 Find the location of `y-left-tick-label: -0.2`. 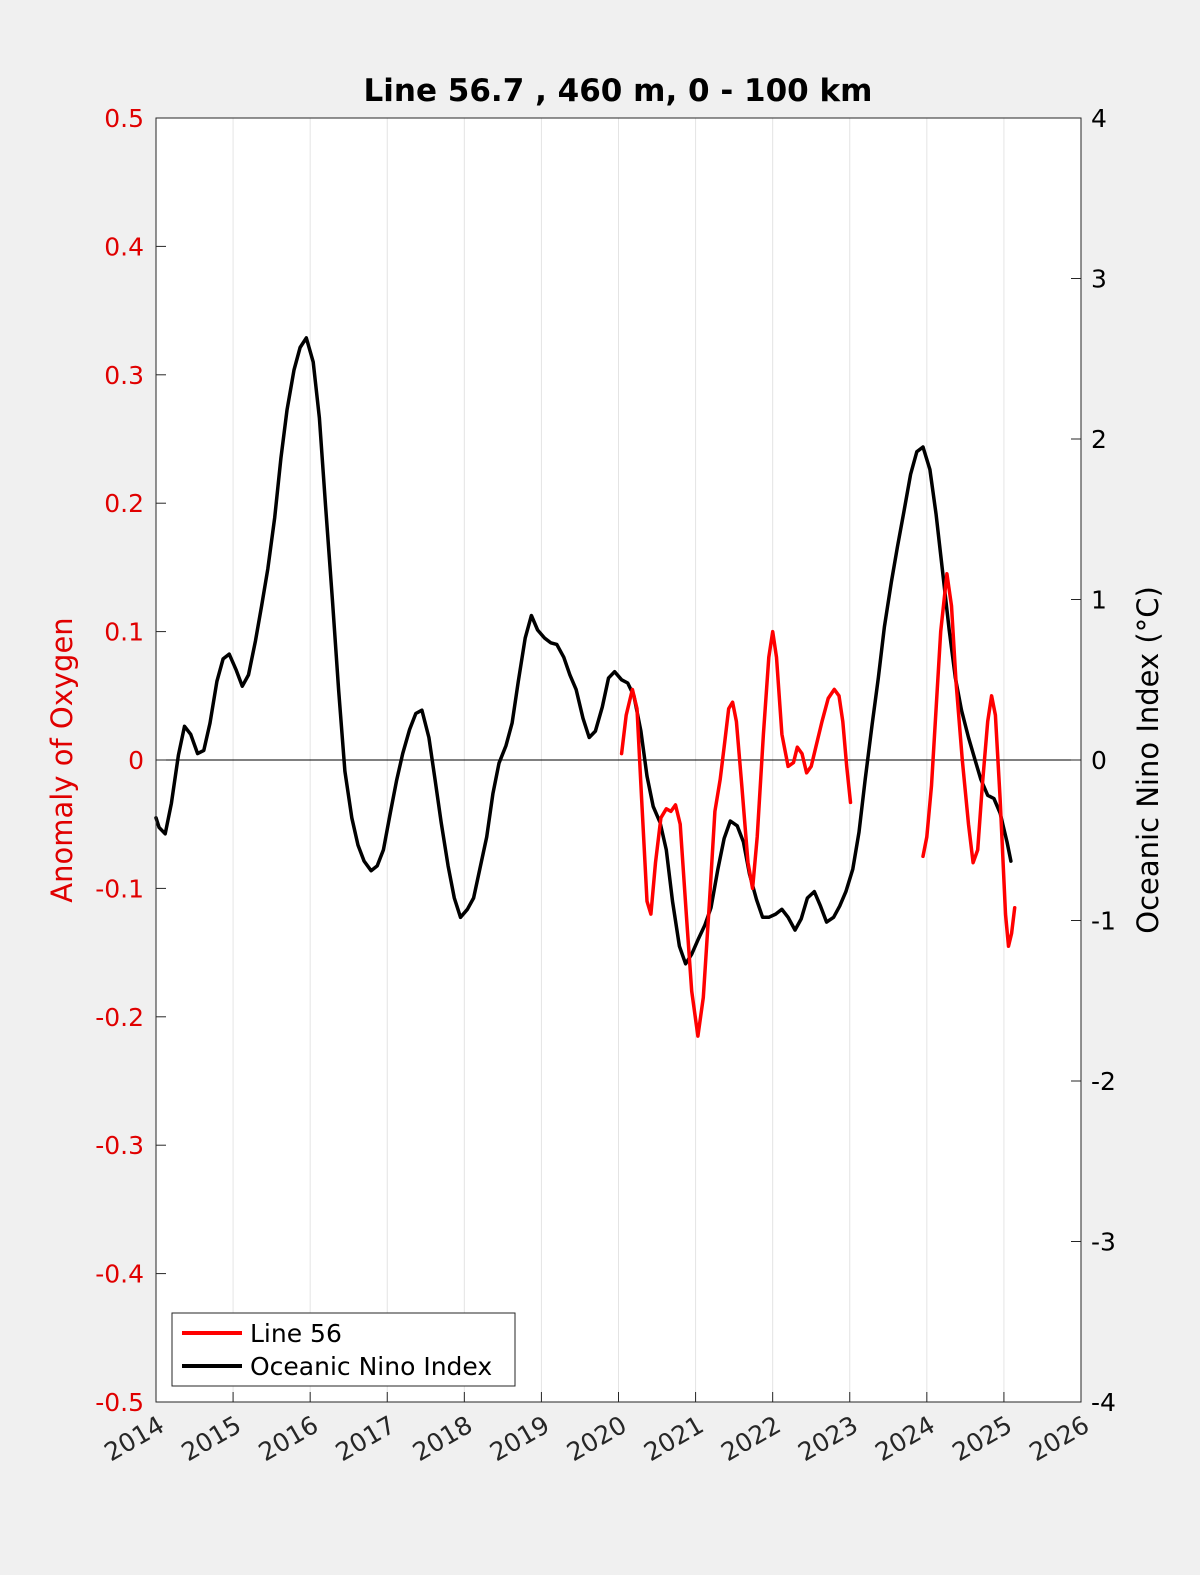

y-left-tick-label: -0.2 is located at coordinates (119, 1017).